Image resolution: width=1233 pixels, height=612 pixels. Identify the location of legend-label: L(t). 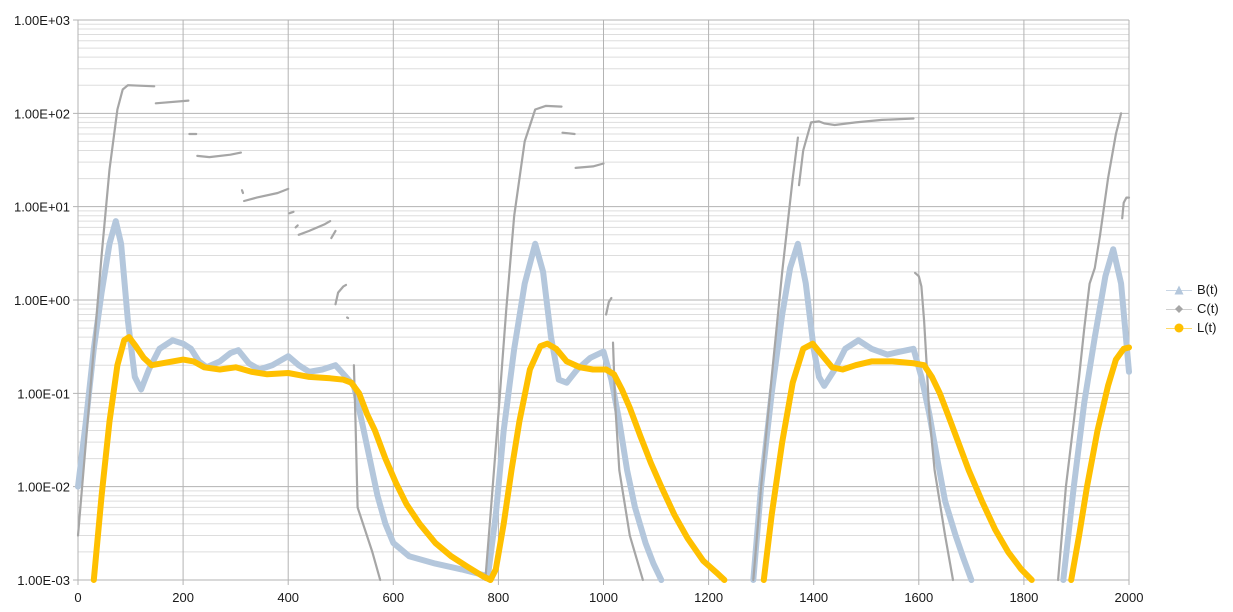
(1207, 327).